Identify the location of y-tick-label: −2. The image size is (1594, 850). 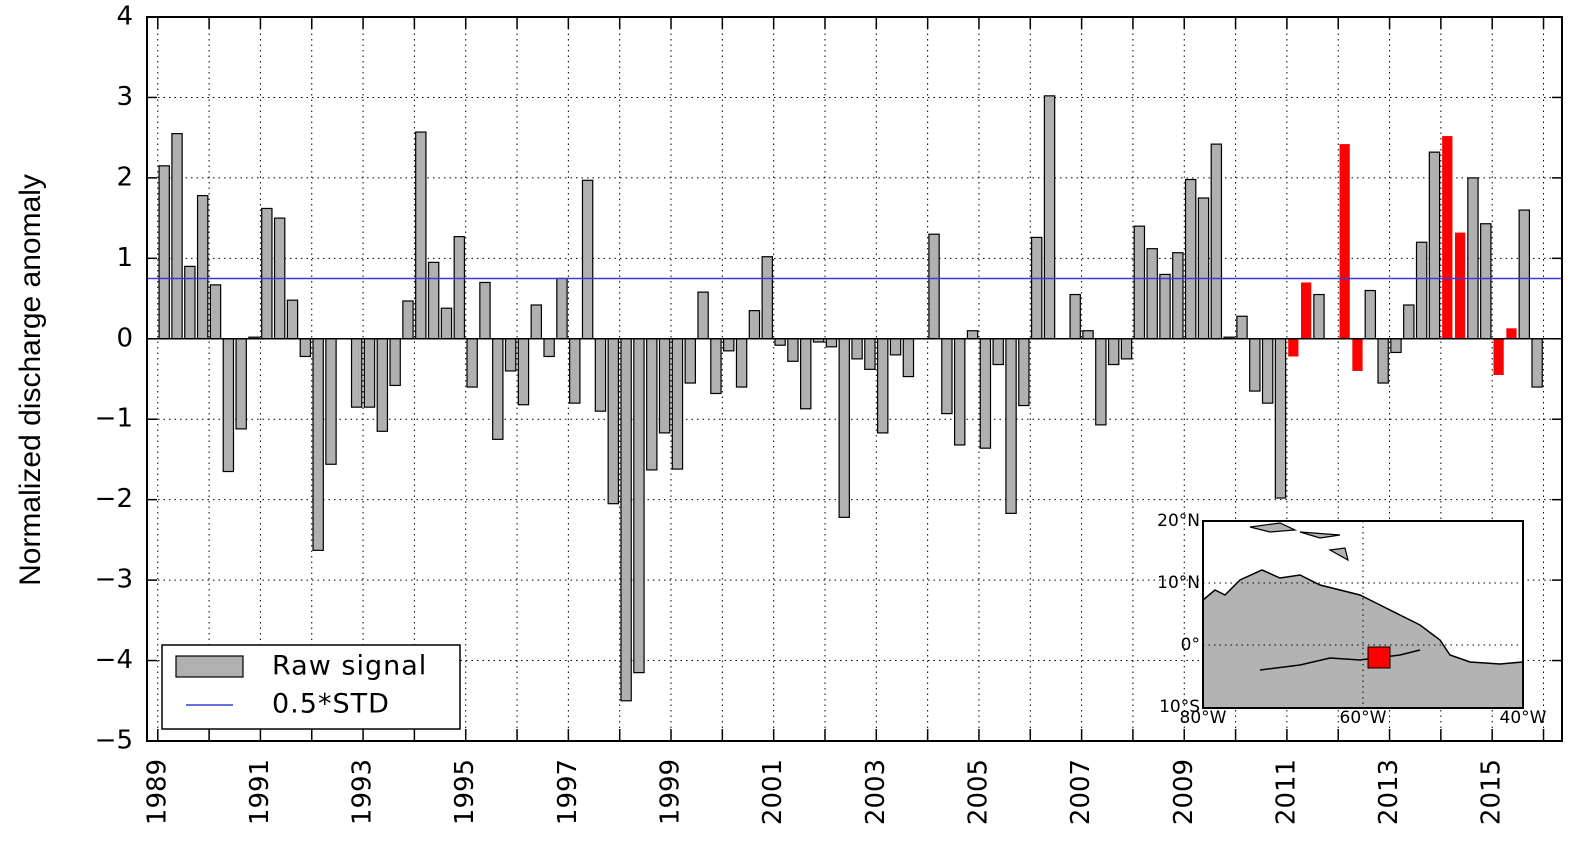
(114, 499).